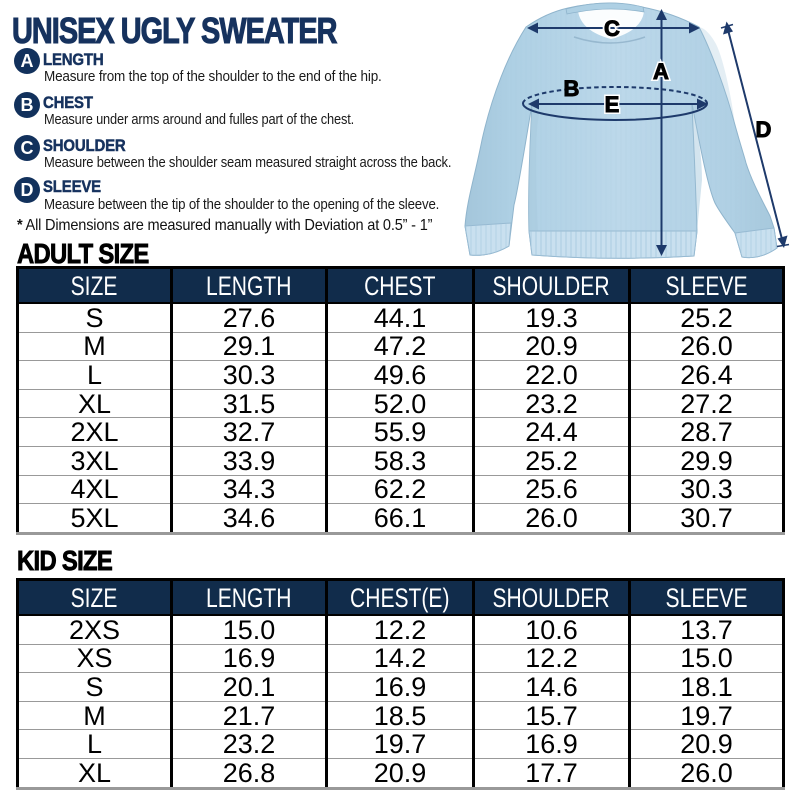 This screenshot has width=800, height=800. Describe the element at coordinates (764, 129) in the screenshot. I see `svg-text: D` at that location.